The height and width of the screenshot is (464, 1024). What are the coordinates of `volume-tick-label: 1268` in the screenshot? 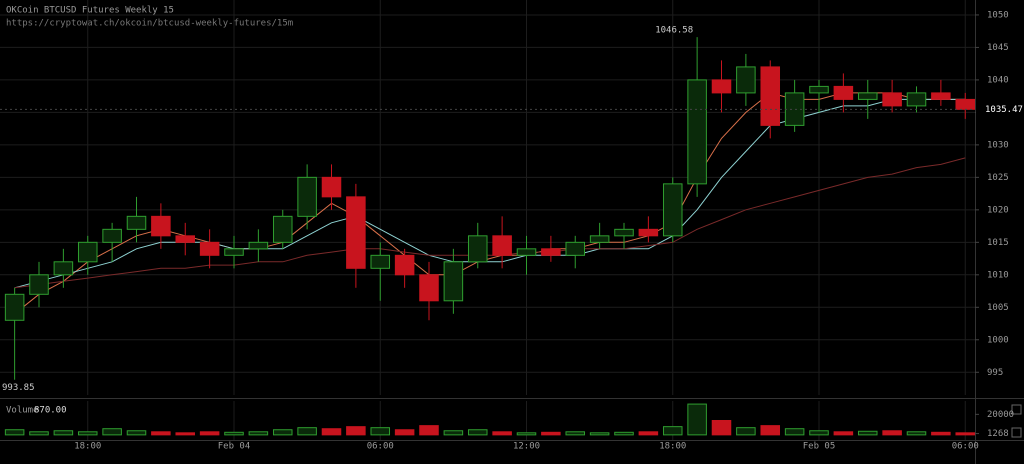 It's located at (998, 434).